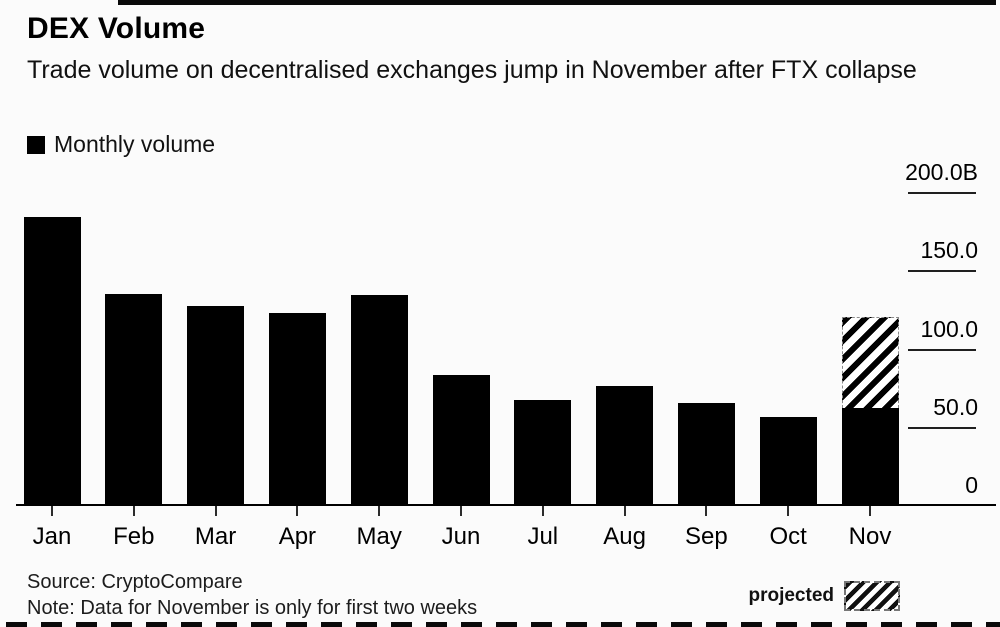 The height and width of the screenshot is (627, 1000). Describe the element at coordinates (52, 536) in the screenshot. I see `x-axis-label-jan: Jan` at that location.